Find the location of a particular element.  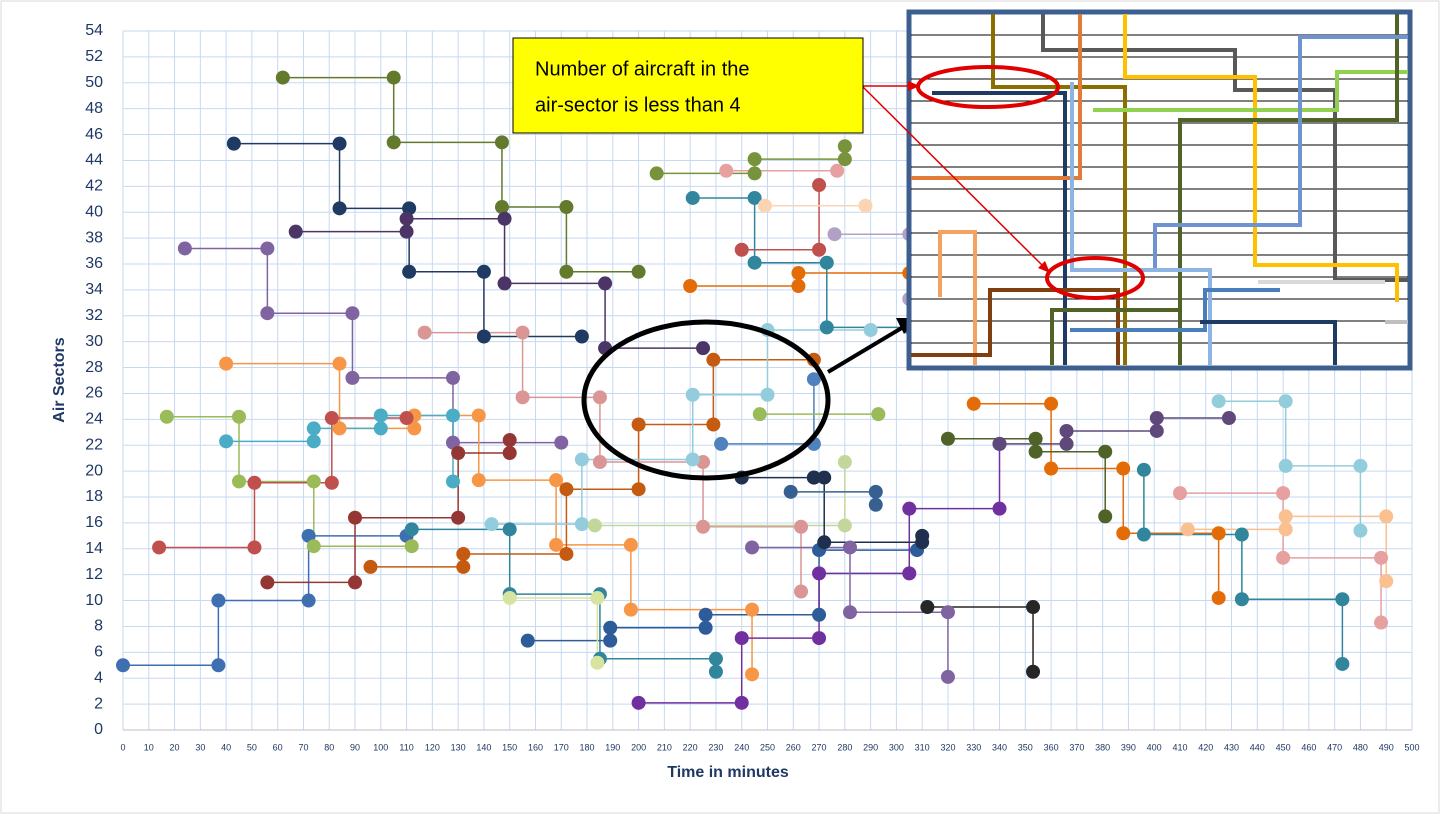

x-tick-label: 10 is located at coordinates (149, 747).